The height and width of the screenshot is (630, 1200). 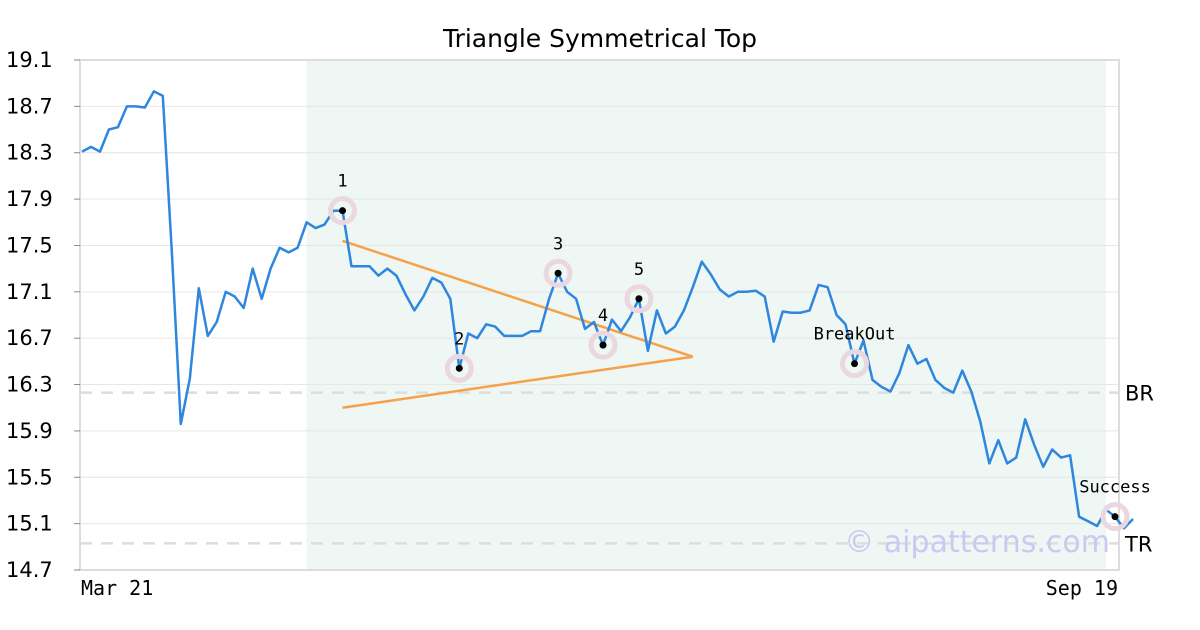 What do you see at coordinates (1082, 588) in the screenshot?
I see `x-tick-label: Sep 19` at bounding box center [1082, 588].